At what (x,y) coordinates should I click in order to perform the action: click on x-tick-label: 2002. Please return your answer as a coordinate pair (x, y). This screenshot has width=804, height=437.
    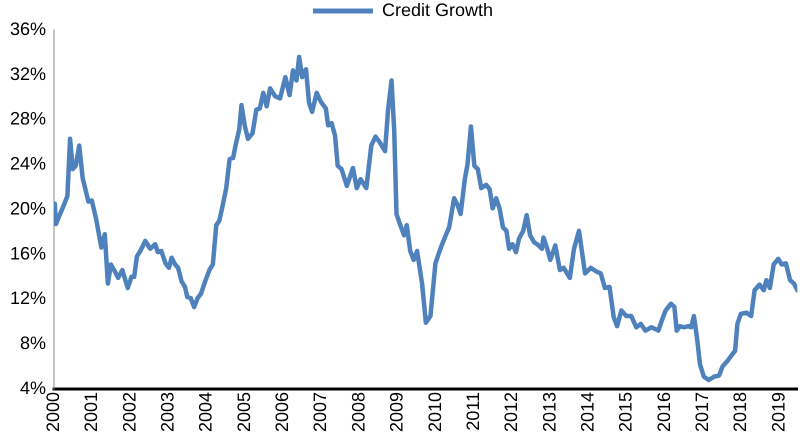
    Looking at the image, I should click on (129, 412).